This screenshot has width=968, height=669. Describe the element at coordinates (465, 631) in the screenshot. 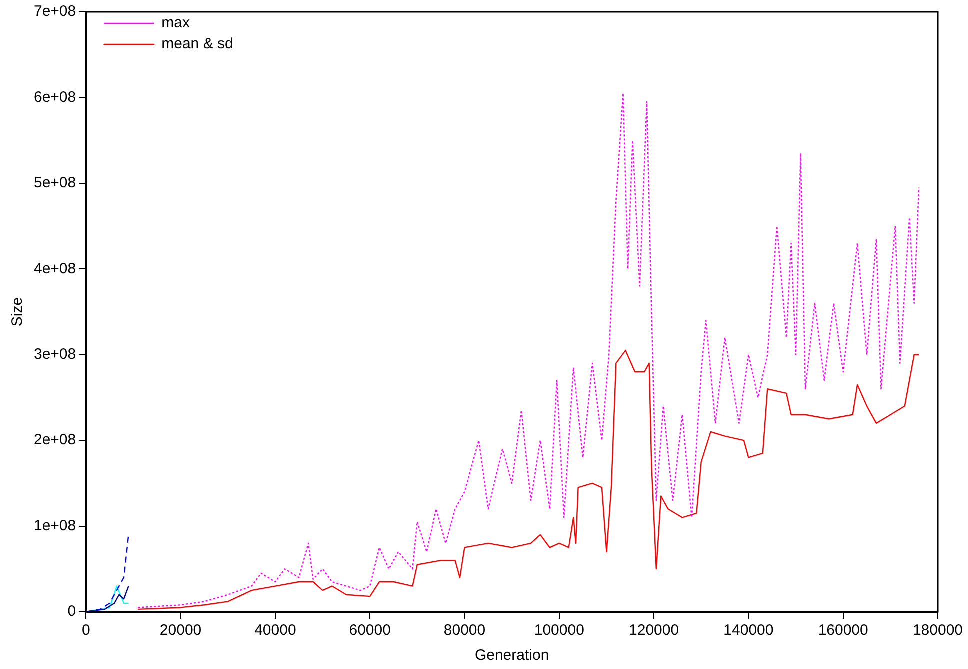

I see `x-tick-label: 80000` at that location.